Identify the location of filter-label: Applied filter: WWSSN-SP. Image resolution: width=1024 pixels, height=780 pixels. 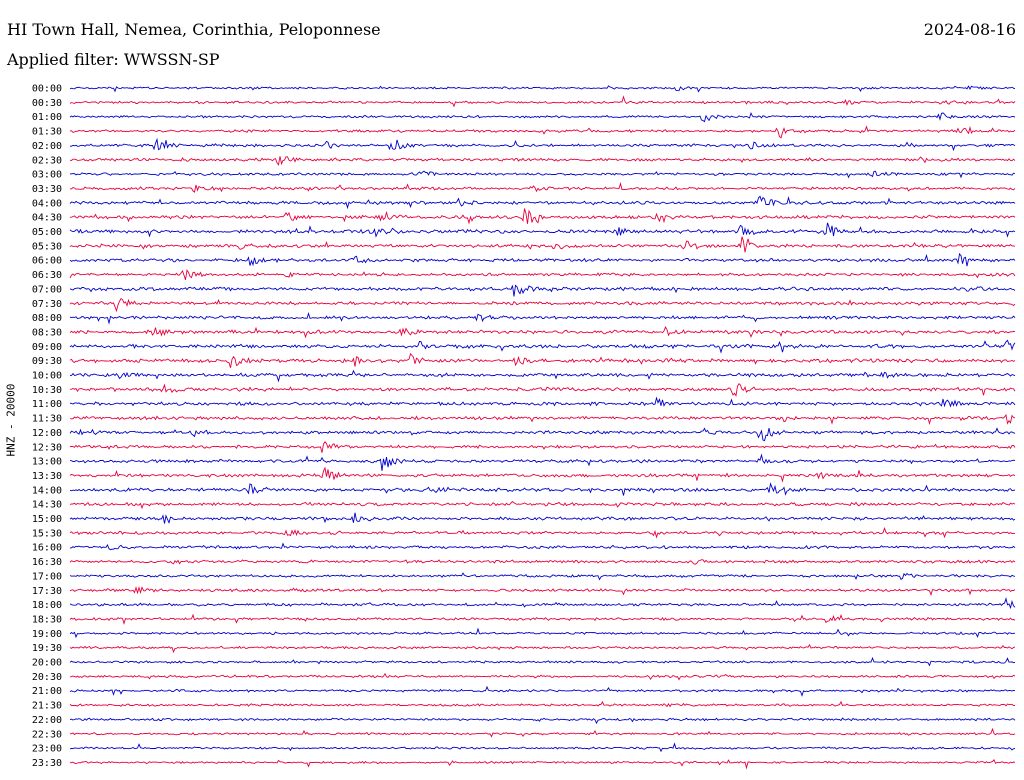
(113, 59).